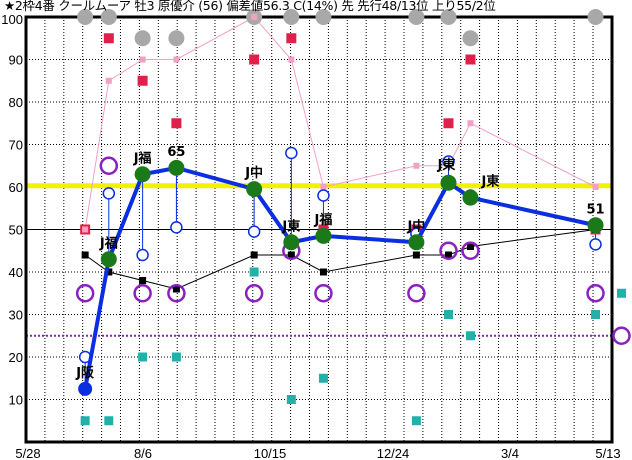 The image size is (632, 460). What do you see at coordinates (16, 187) in the screenshot?
I see `y-tick-label: 60` at bounding box center [16, 187].